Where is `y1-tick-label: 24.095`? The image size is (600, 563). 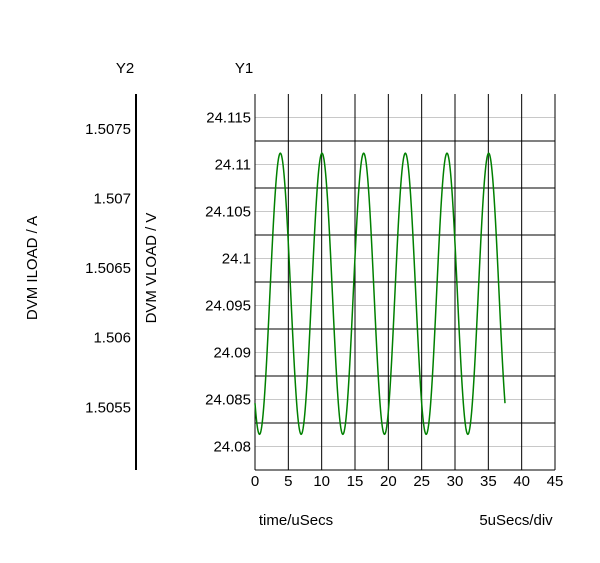 y1-tick-label: 24.095 is located at coordinates (228, 306).